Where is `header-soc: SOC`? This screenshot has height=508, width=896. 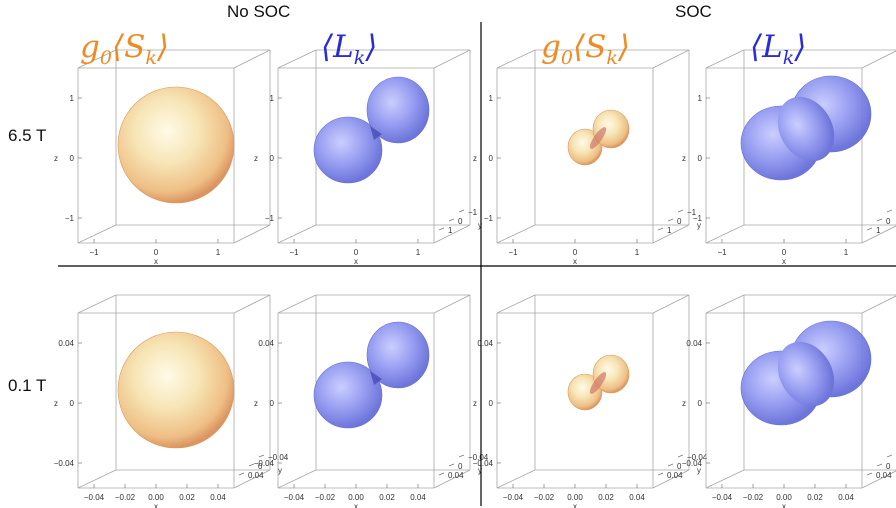
header-soc: SOC is located at coordinates (693, 11).